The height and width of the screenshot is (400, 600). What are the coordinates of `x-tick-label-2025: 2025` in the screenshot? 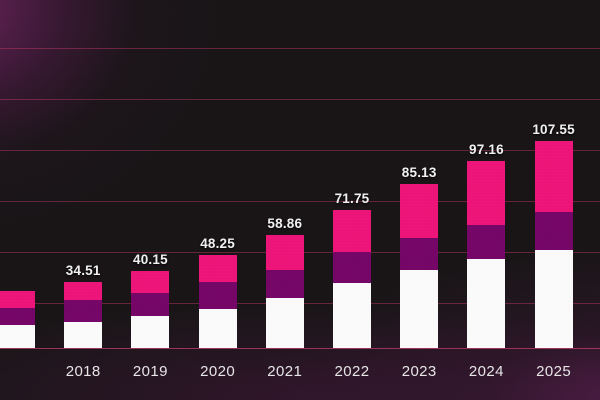 It's located at (554, 371).